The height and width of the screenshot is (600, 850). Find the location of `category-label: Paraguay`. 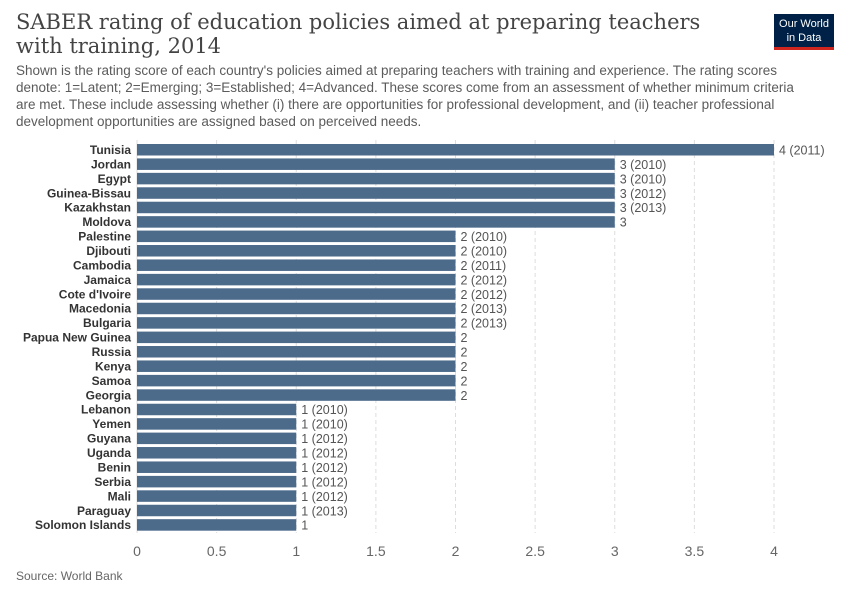

category-label: Paraguay is located at coordinates (104, 511).